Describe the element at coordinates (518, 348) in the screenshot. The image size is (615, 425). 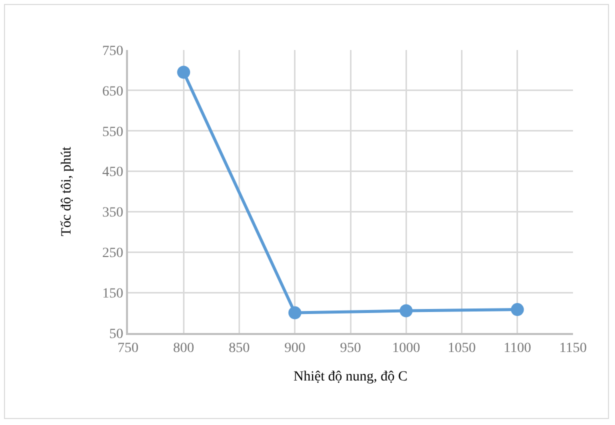
I see `x-tick-label: 1100` at that location.